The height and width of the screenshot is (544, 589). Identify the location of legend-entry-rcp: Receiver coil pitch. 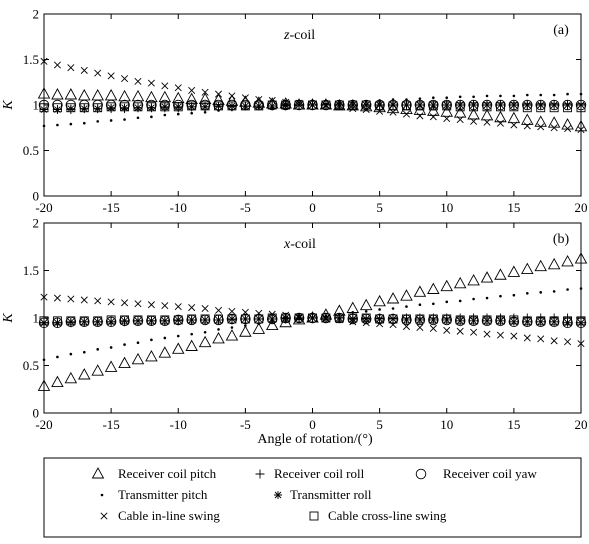
(154, 473).